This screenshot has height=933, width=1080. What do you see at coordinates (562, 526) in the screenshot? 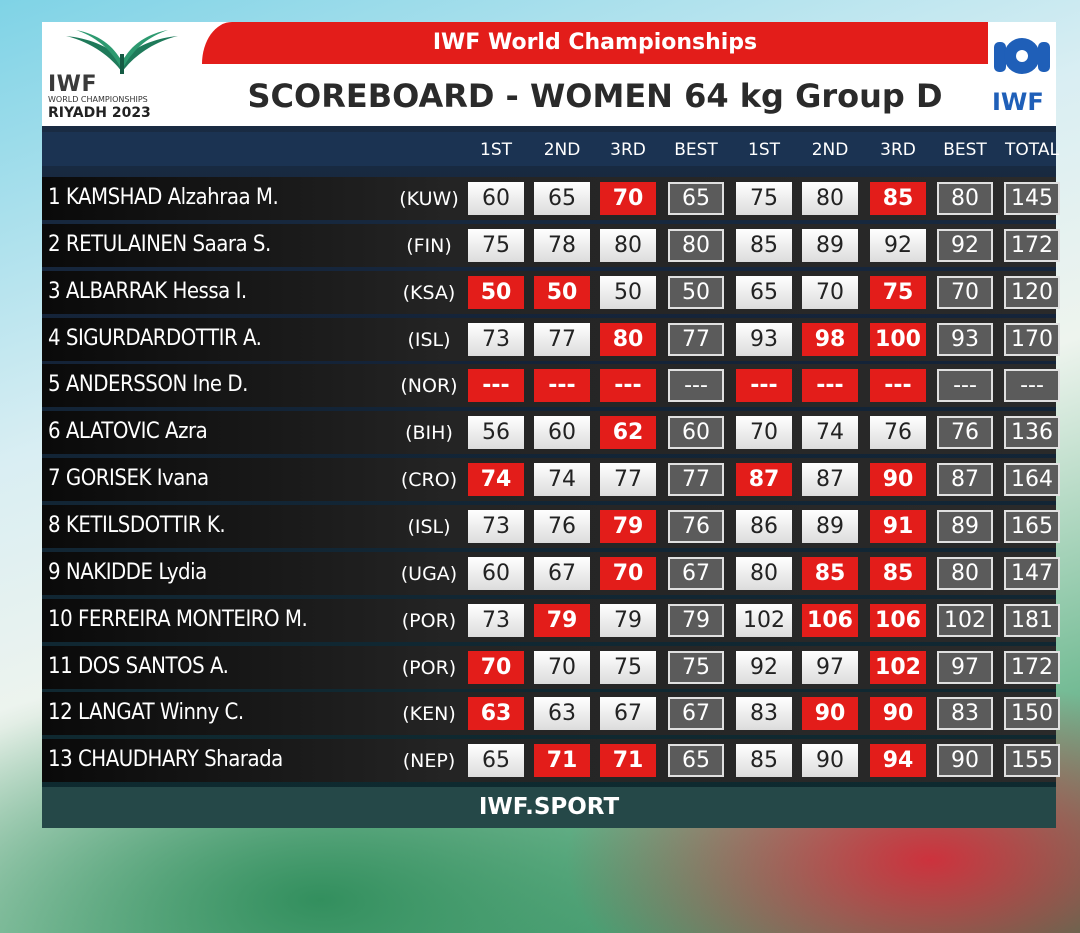
I see `score-cell-snatch-2nd: 76` at bounding box center [562, 526].